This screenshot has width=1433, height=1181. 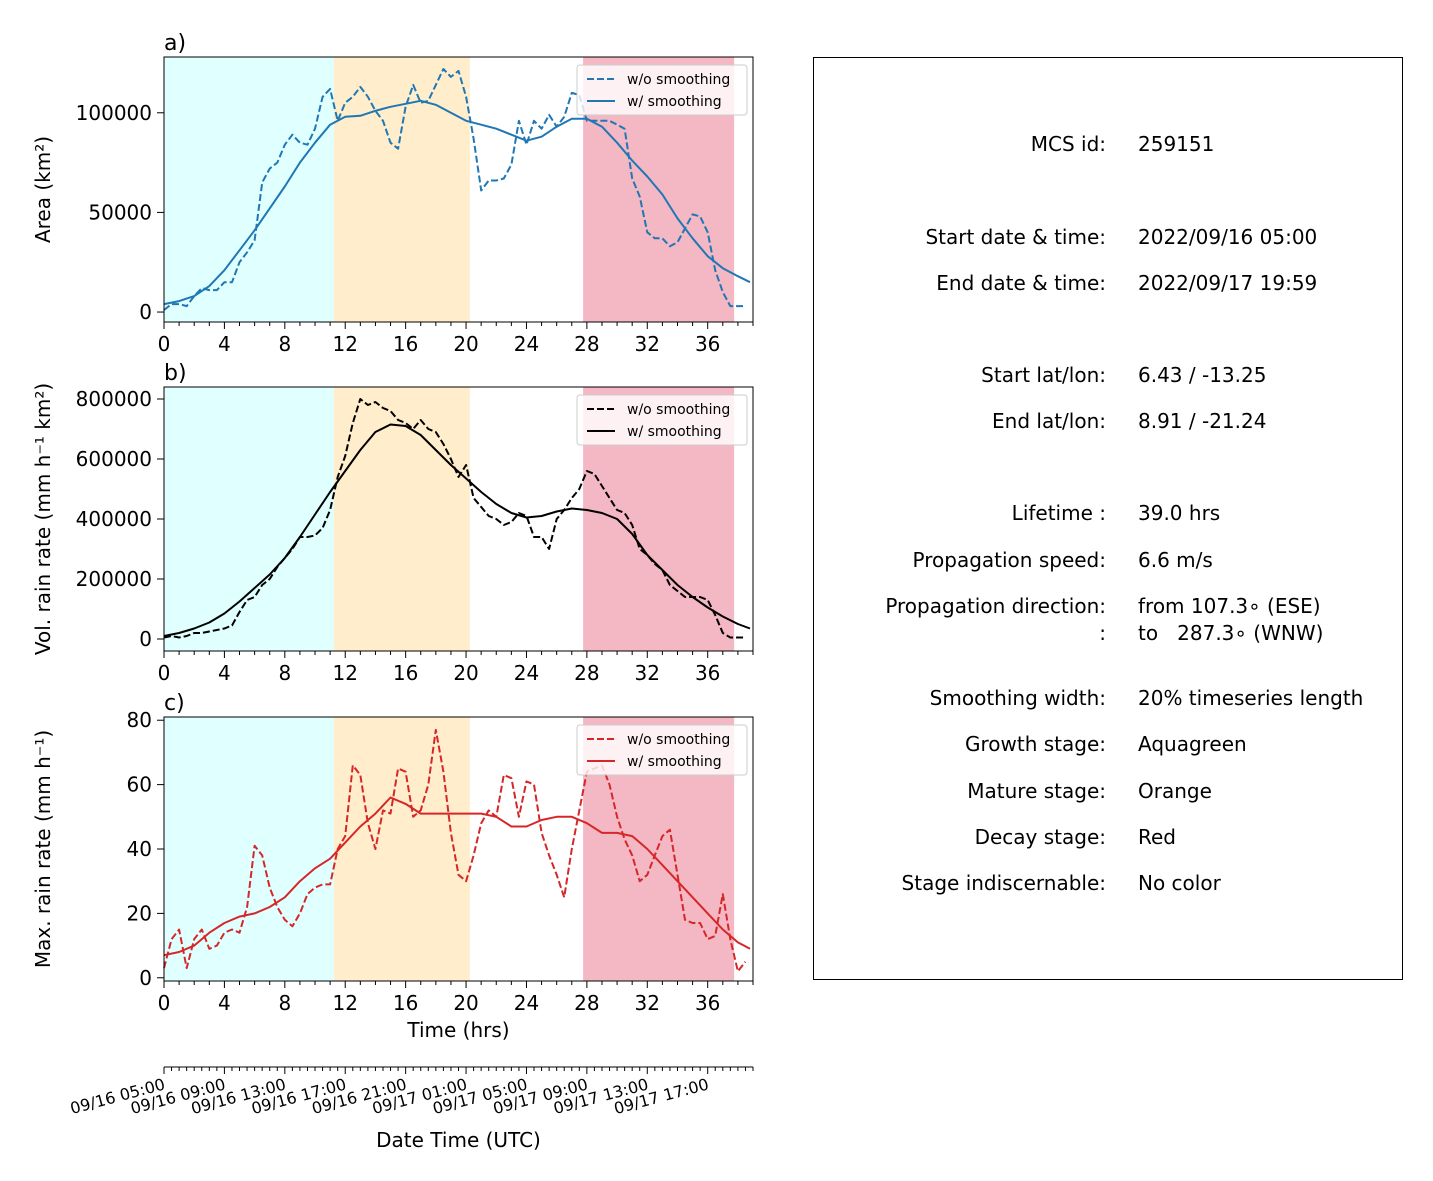 I want to click on info-key: Smoothing width:, so click(x=1017, y=698).